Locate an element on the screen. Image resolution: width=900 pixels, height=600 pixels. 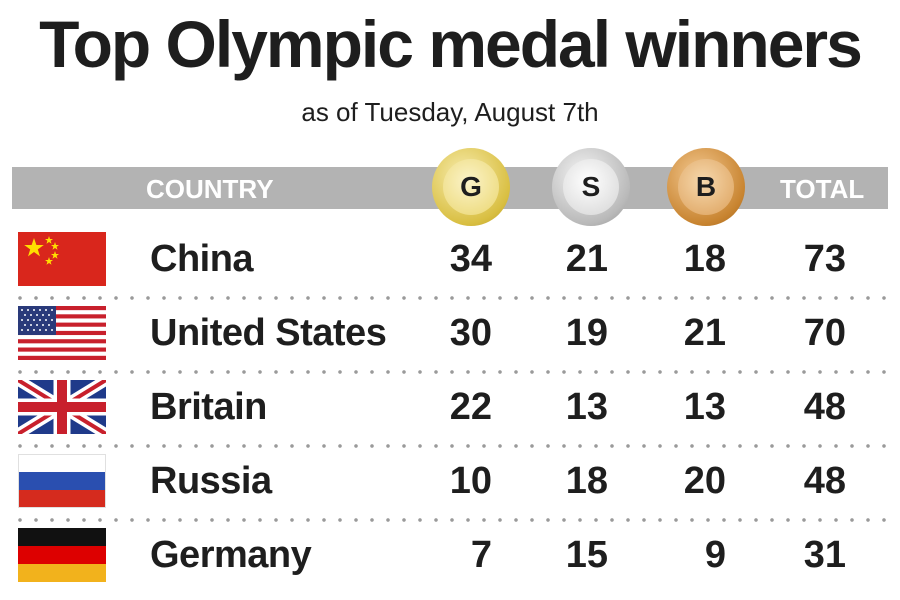
bronze-count: 13 is located at coordinates (704, 407).